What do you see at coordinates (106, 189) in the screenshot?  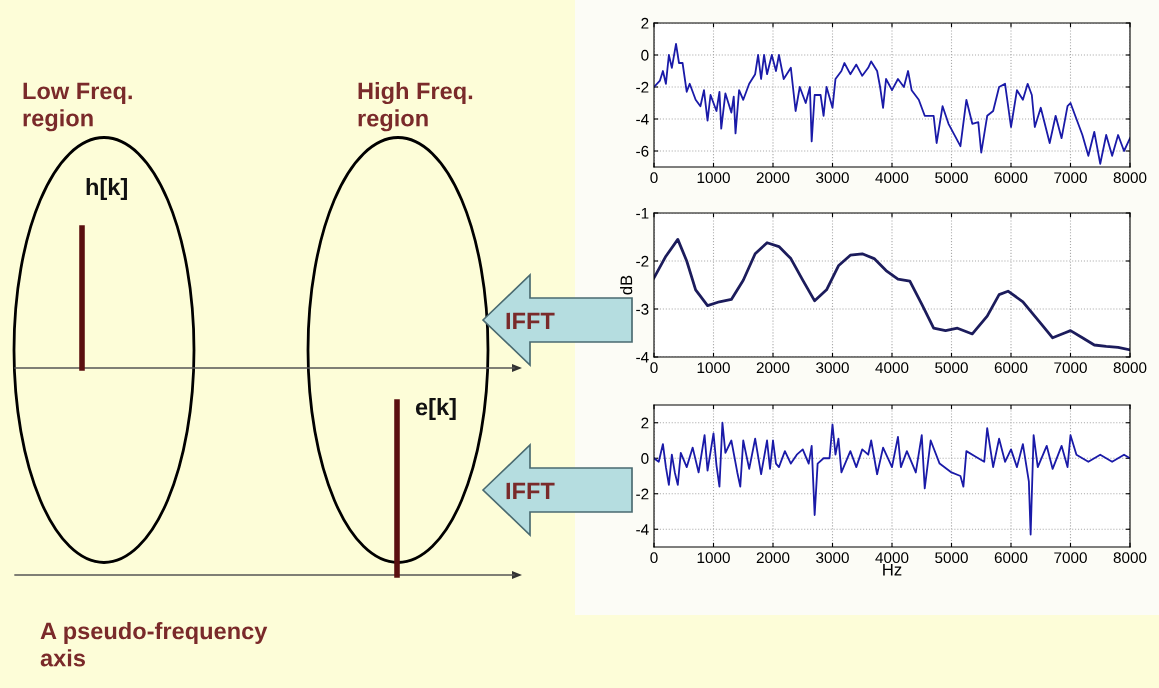 I see `text: h[k]` at bounding box center [106, 189].